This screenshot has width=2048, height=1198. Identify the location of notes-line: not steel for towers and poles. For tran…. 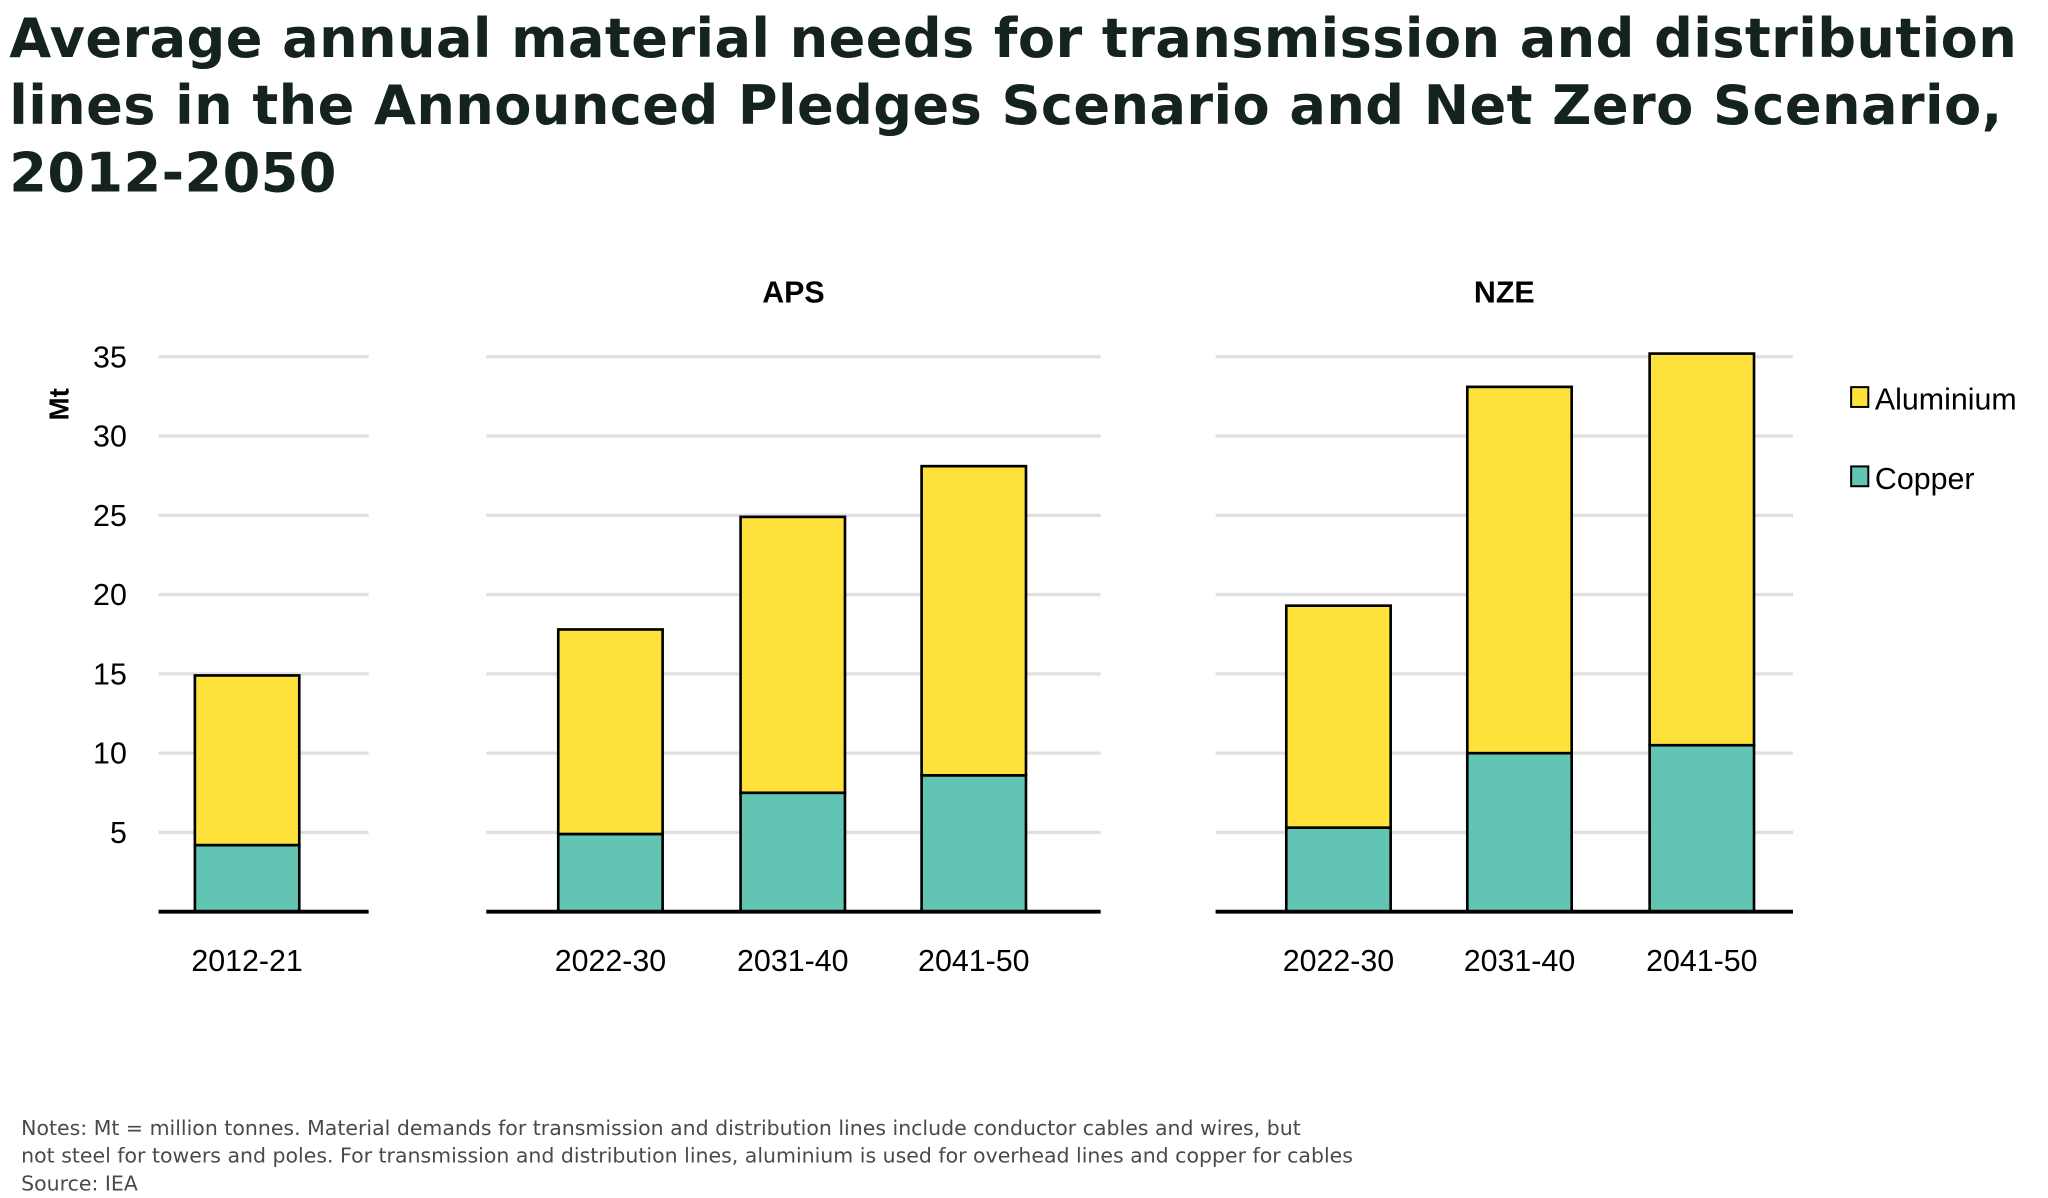
(687, 1156).